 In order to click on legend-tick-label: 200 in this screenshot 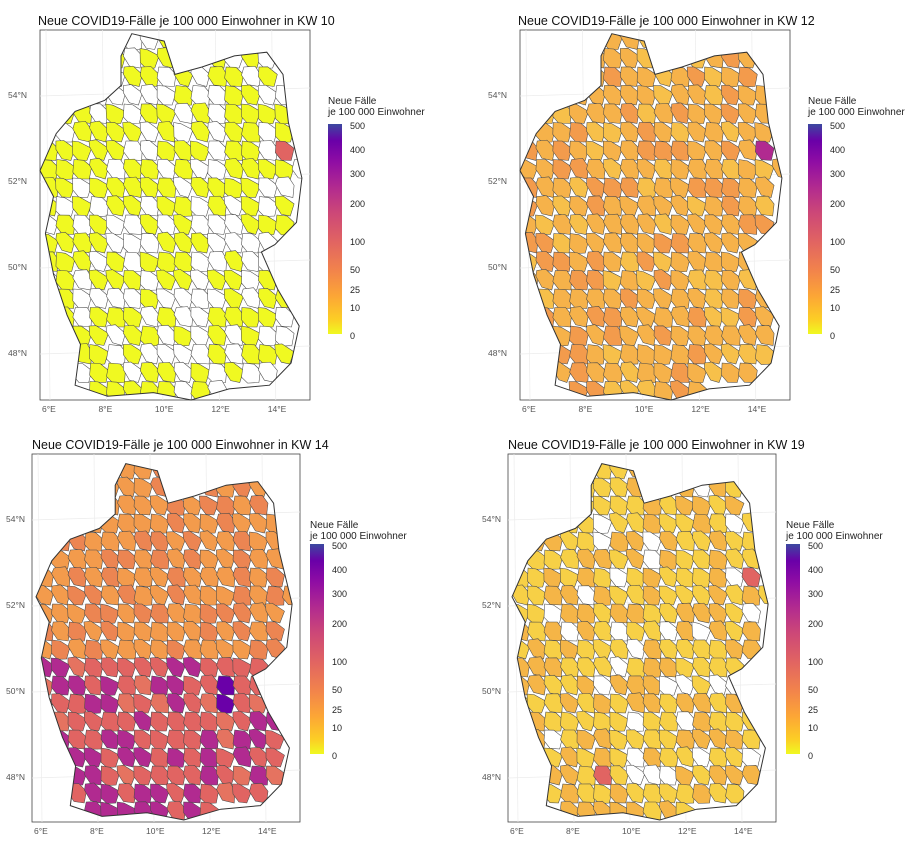, I will do `click(358, 204)`.